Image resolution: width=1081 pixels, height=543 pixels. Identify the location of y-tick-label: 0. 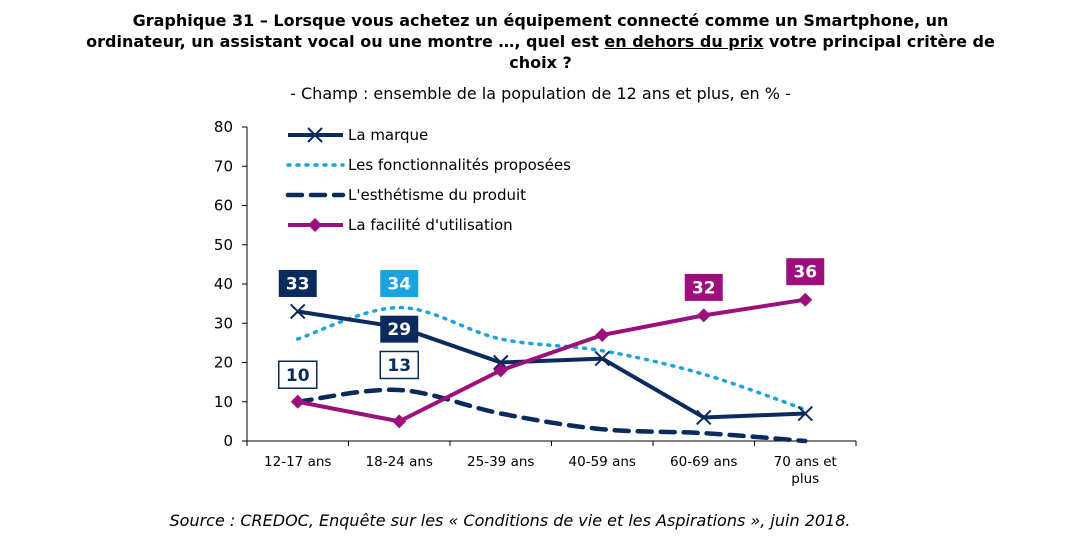
(228, 441).